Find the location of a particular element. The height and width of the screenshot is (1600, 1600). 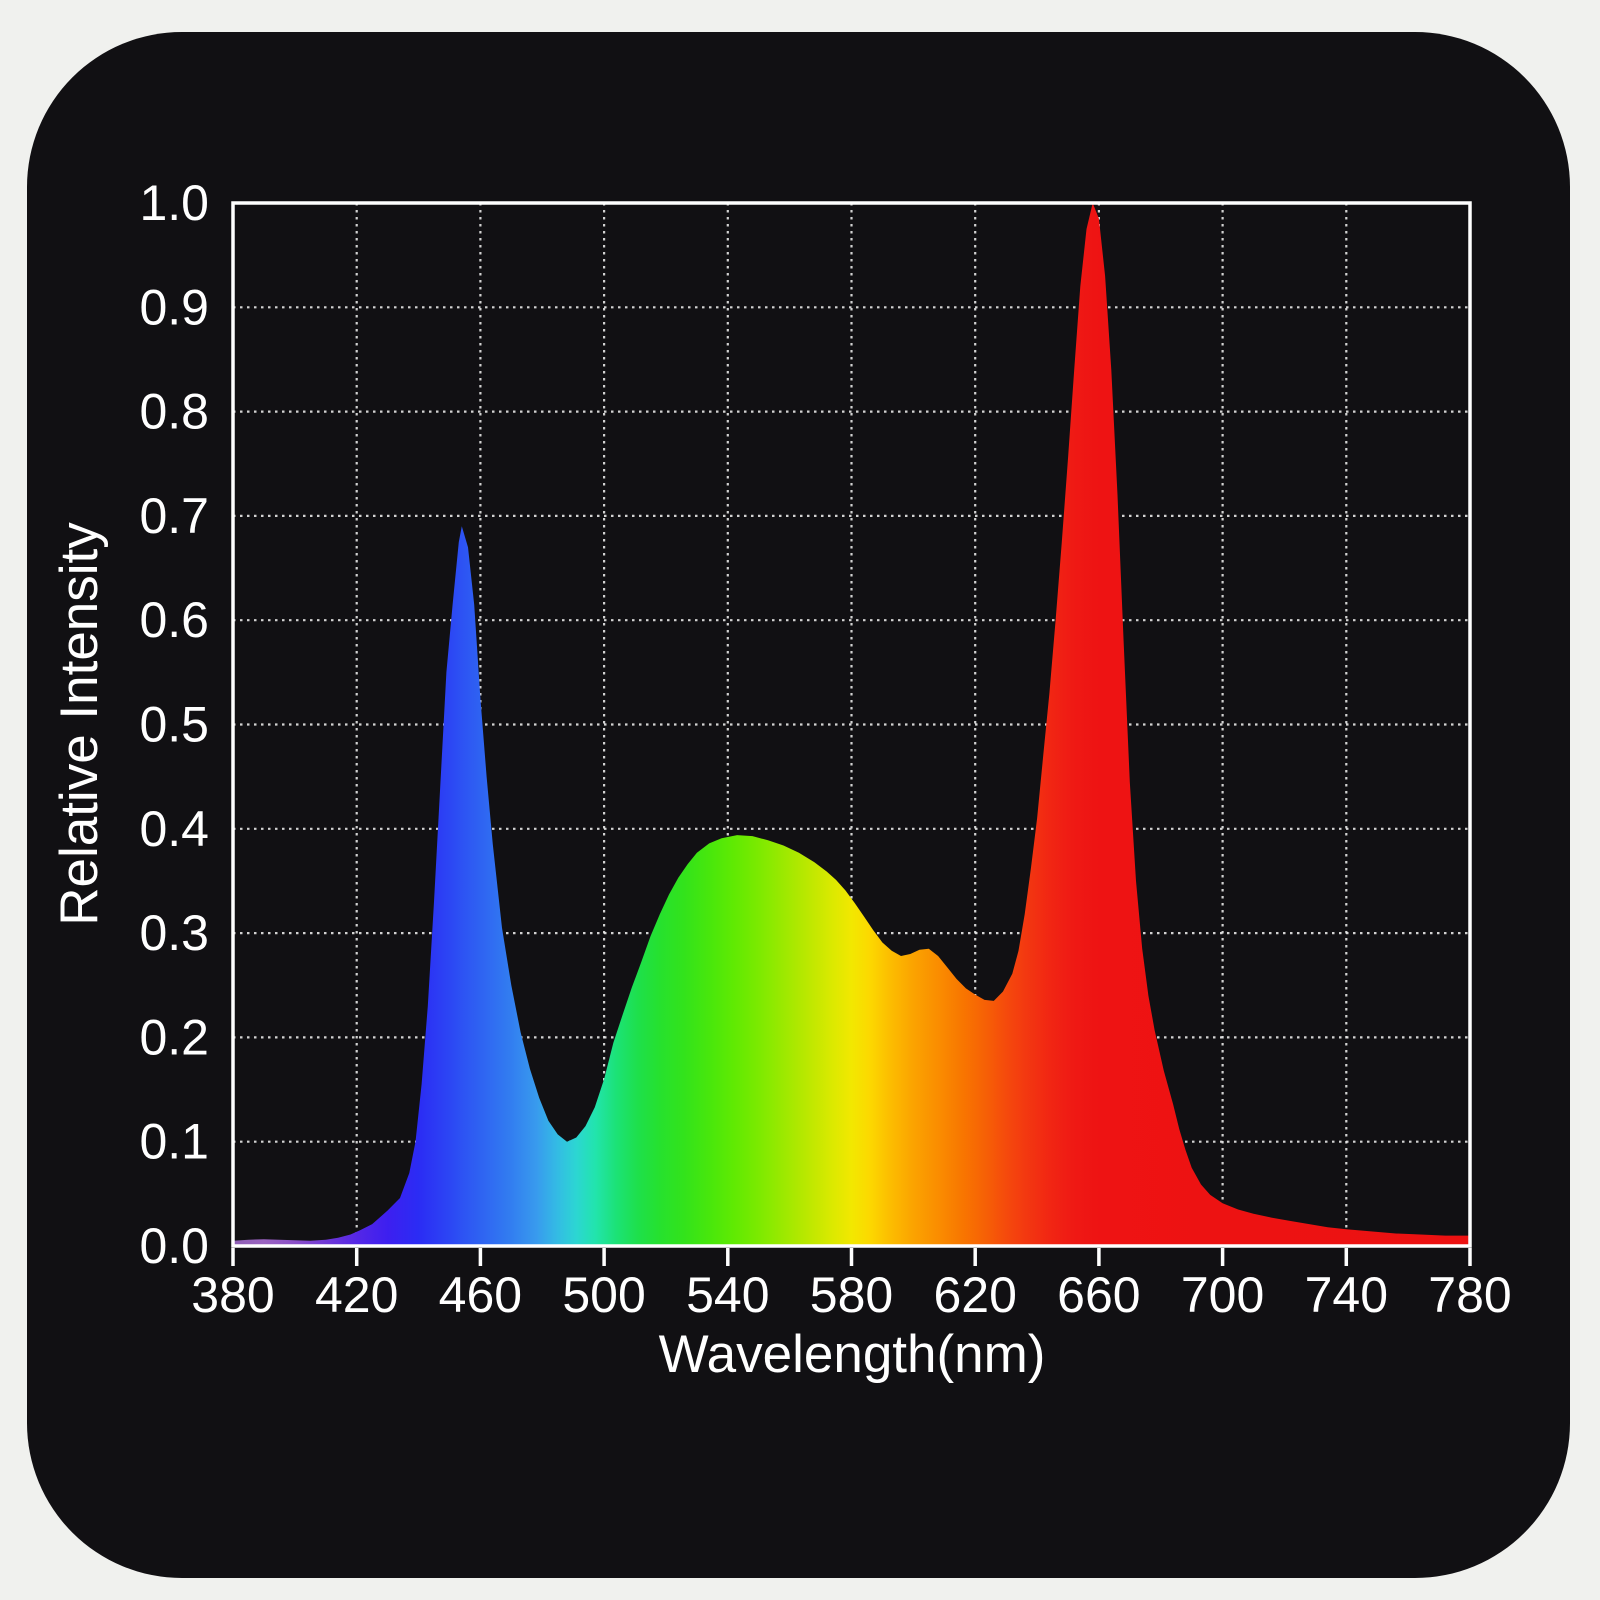

x-tick-label-620: 620 is located at coordinates (974, 1295).